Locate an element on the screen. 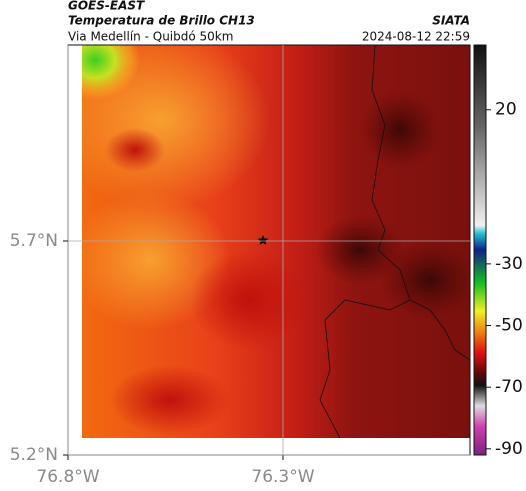 The height and width of the screenshot is (491, 526). subtitle: Via Medellín - Quibdó 50km is located at coordinates (150, 37).